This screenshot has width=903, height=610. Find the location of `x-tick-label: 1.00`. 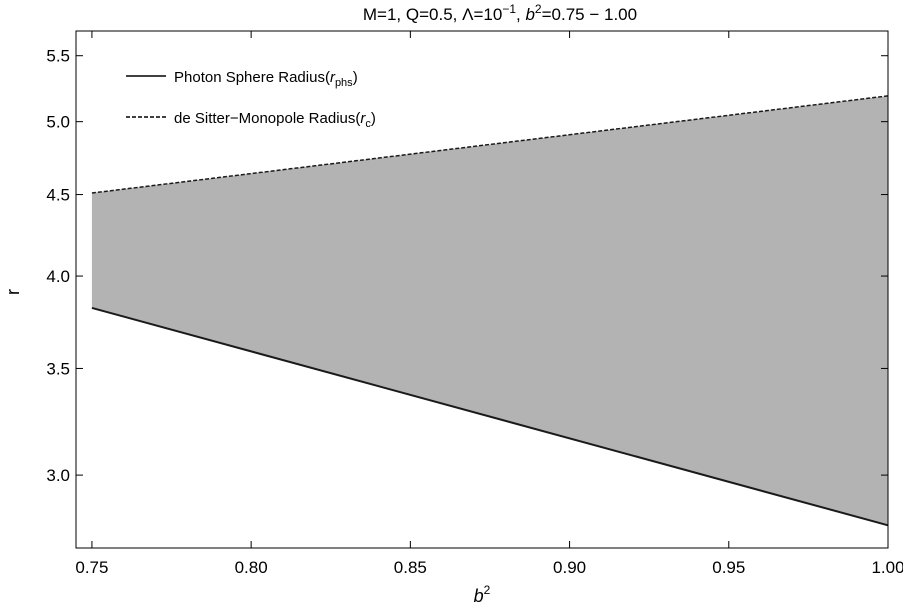

x-tick-label: 1.00 is located at coordinates (887, 567).